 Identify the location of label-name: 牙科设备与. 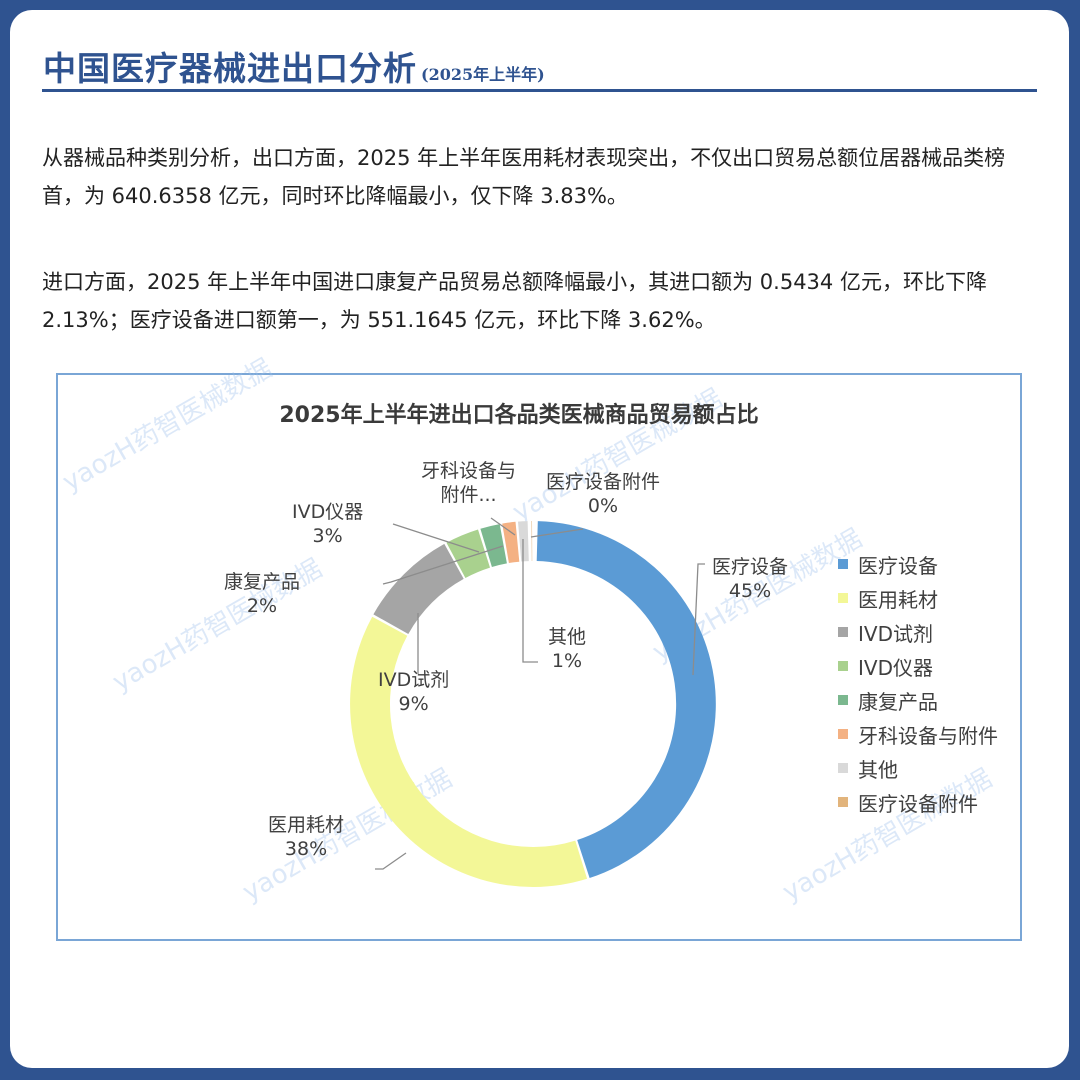
(469, 471).